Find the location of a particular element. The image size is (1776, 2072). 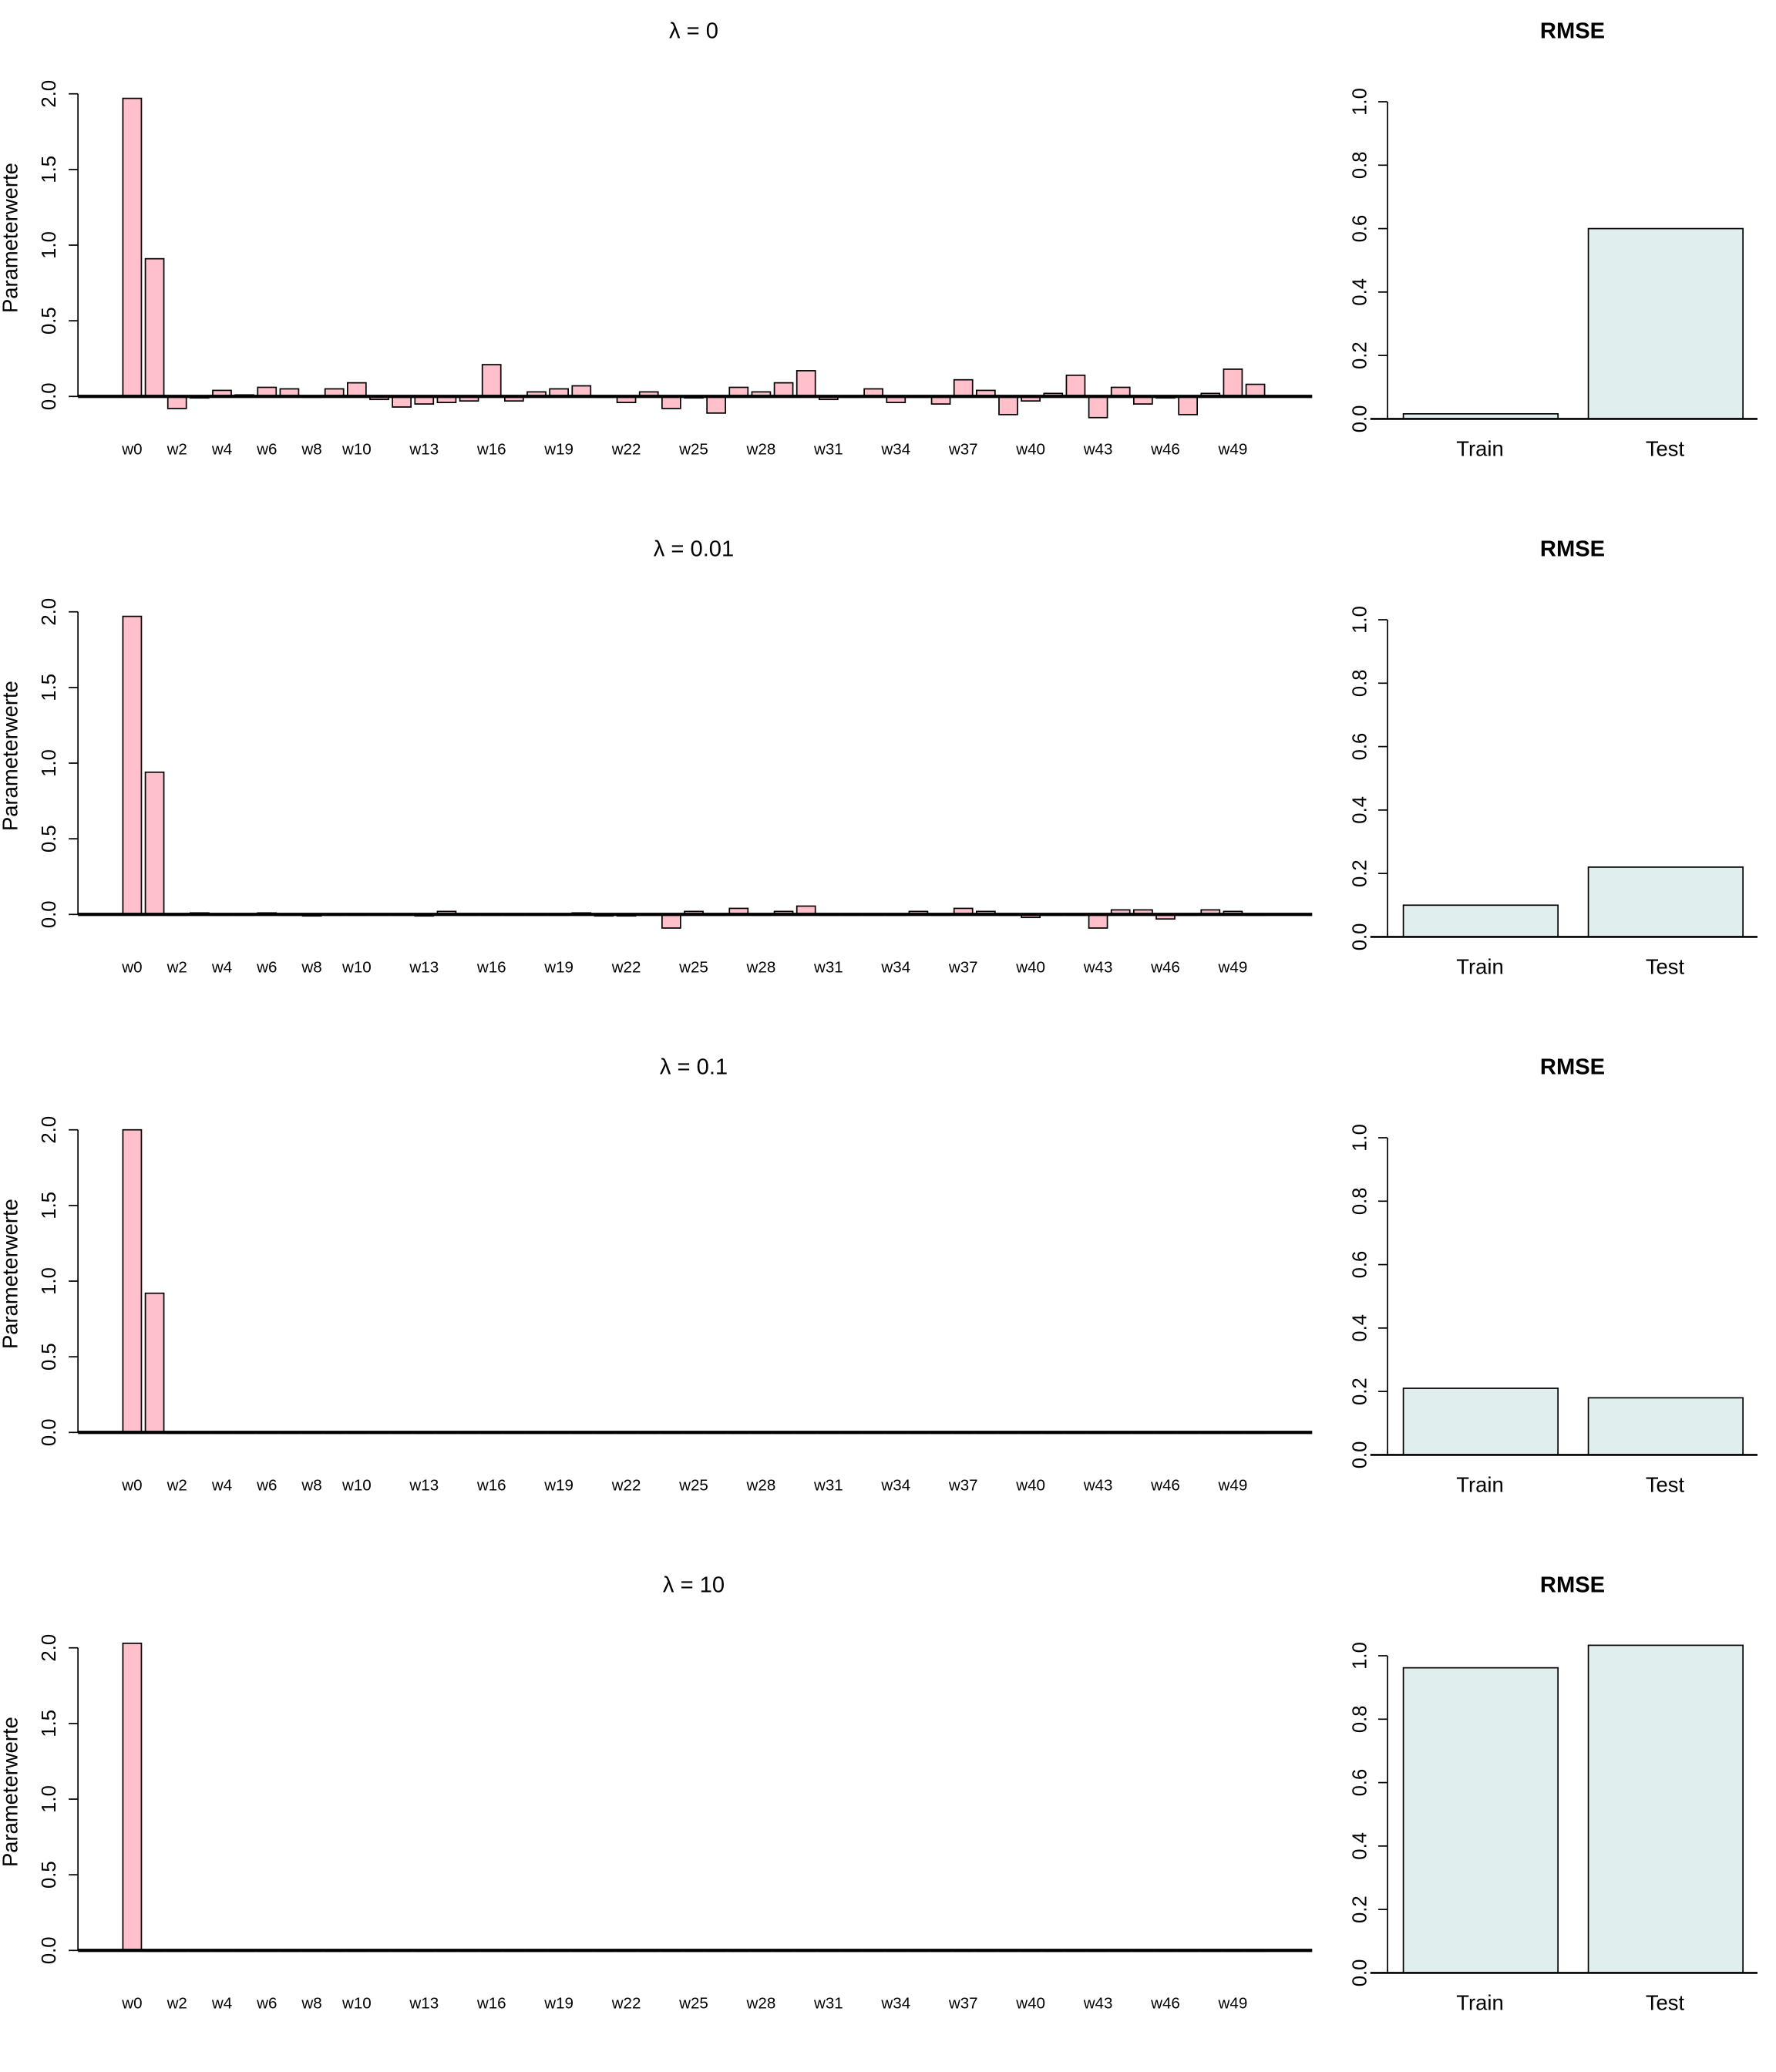

bar-w10 is located at coordinates (357, 390).